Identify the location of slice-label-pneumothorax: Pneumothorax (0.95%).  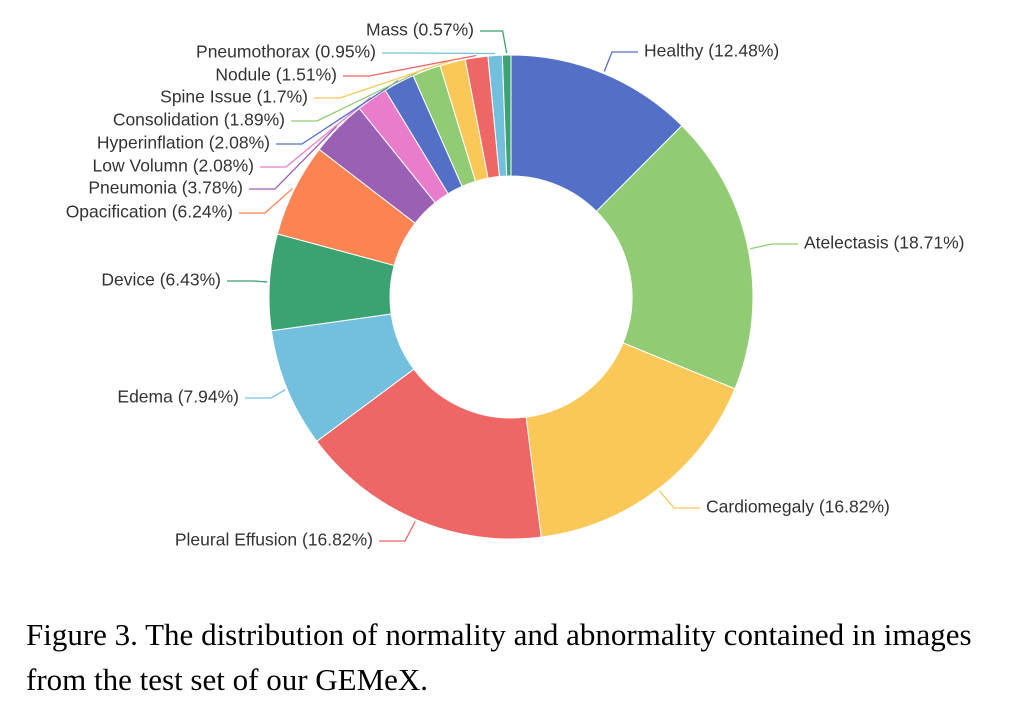
(286, 52).